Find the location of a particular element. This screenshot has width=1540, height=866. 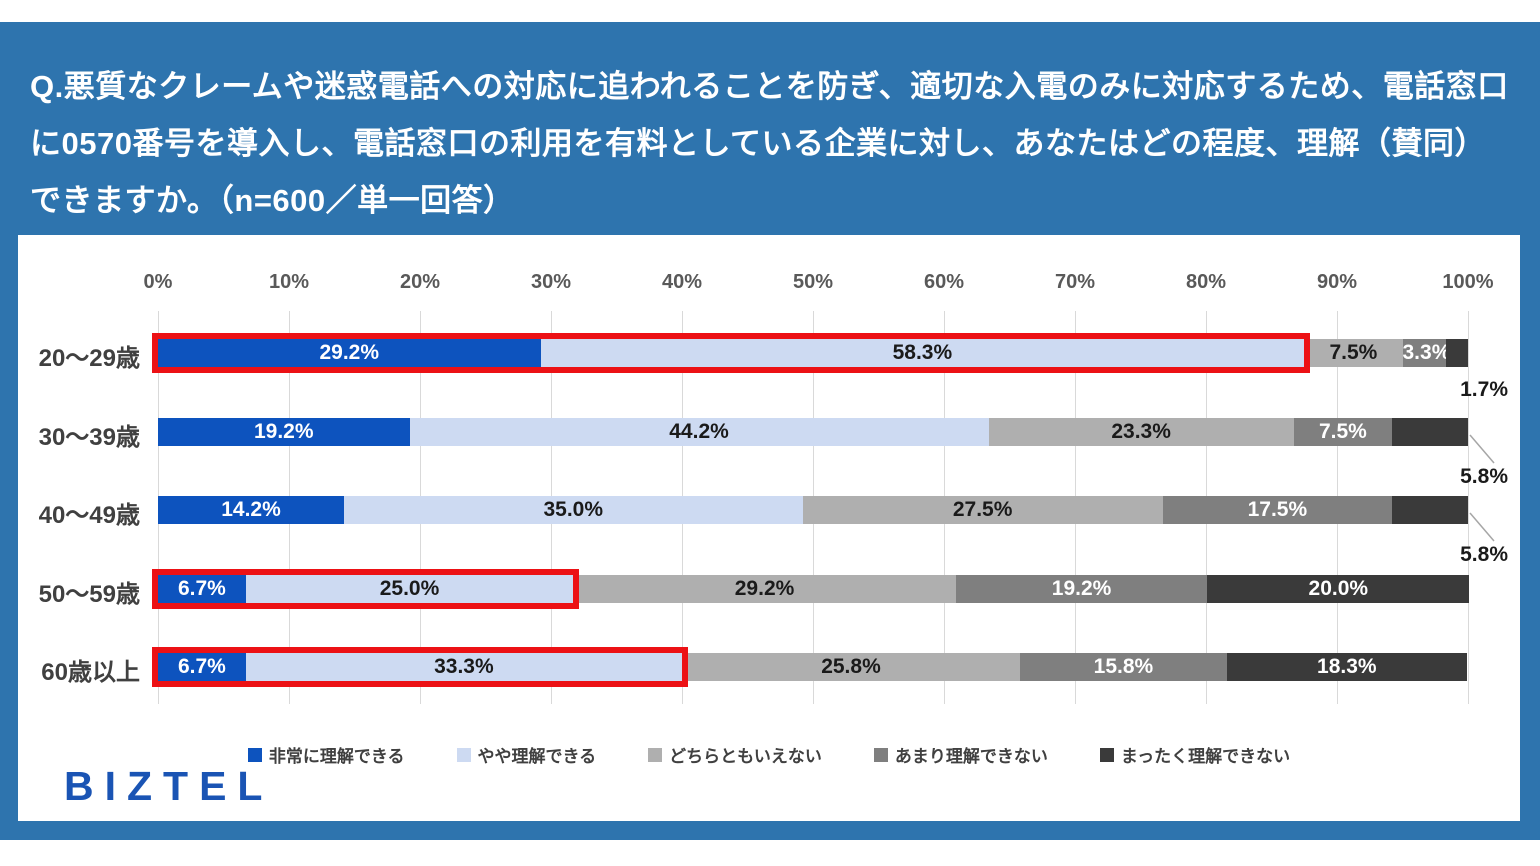

outside-value-label: 1.7% is located at coordinates (1484, 389).